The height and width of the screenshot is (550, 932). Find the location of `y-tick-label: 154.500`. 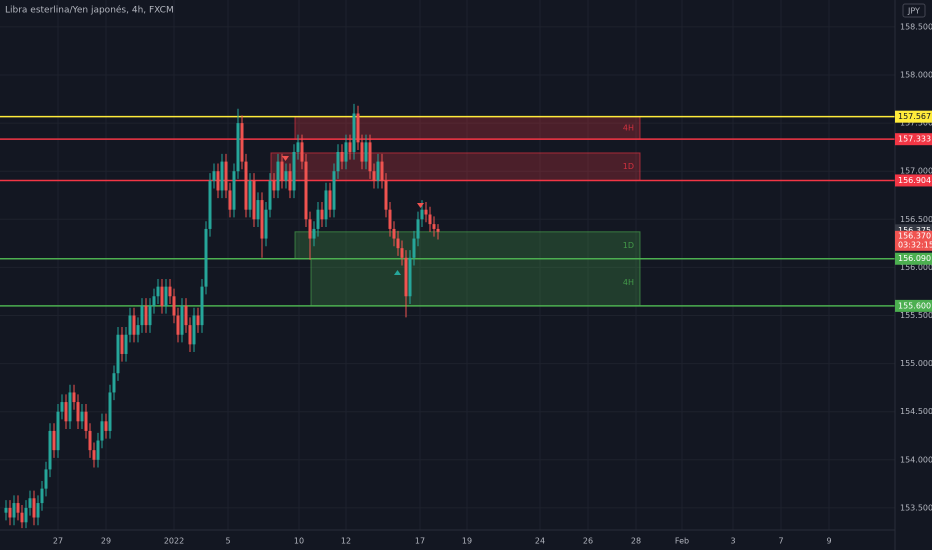

y-tick-label: 154.500 is located at coordinates (916, 411).